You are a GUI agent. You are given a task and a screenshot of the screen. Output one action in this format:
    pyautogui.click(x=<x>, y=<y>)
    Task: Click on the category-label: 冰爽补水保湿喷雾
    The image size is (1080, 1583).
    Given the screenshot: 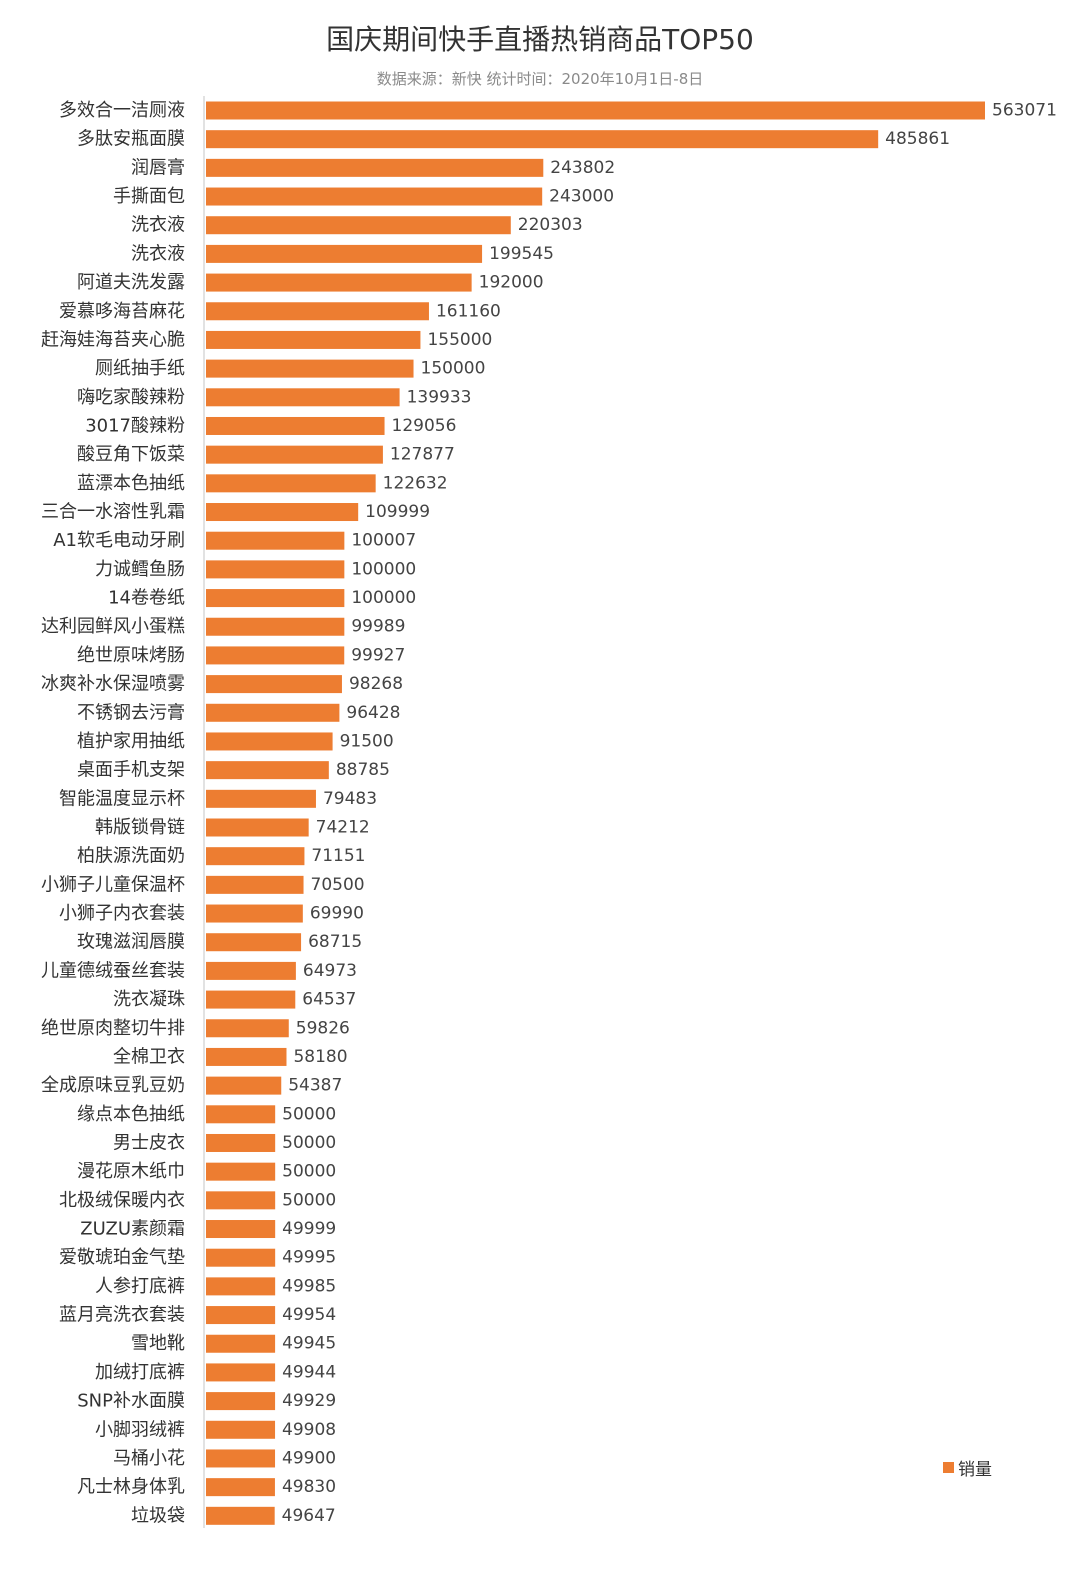 What is the action you would take?
    pyautogui.click(x=113, y=684)
    